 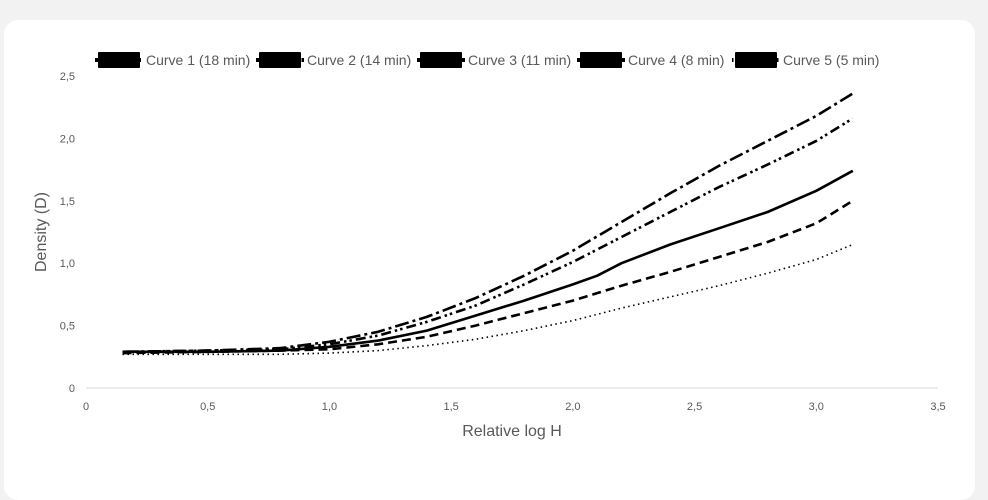 I want to click on y-tick-label: 0,5, so click(x=67, y=327).